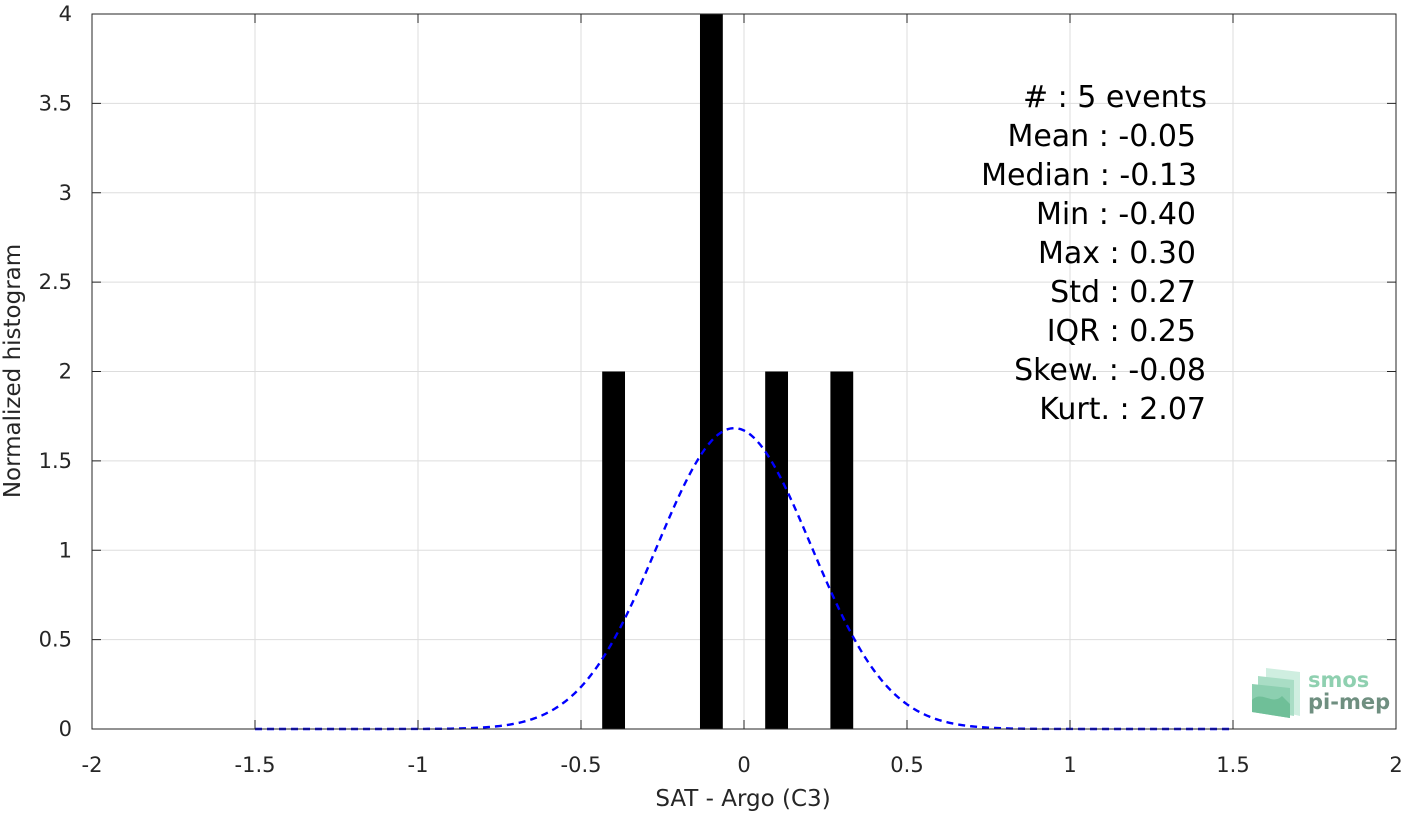 The height and width of the screenshot is (813, 1408). I want to click on x-tick-labels: -2 -1.5 -1 -0.5 0 0.5 1 1.5 2, so click(742, 765).